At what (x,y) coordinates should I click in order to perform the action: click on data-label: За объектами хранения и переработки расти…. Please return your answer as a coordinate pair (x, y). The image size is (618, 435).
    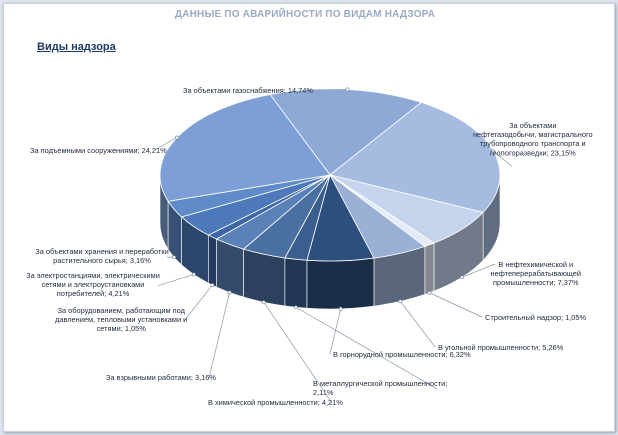
    Looking at the image, I should click on (101, 256).